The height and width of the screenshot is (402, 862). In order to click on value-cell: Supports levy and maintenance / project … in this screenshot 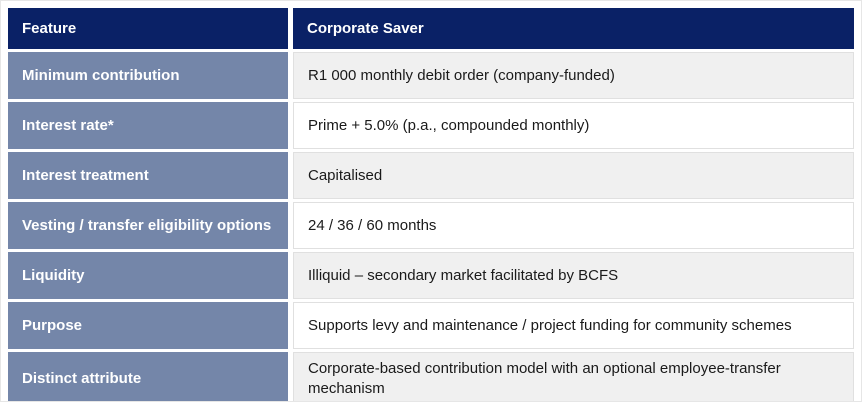, I will do `click(573, 325)`.